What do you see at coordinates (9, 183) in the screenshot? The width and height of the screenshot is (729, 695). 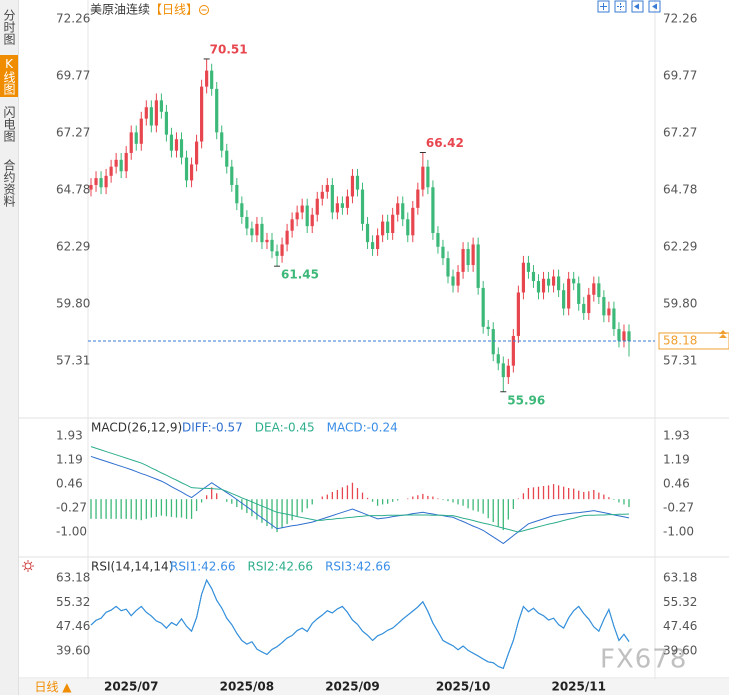 I see `tab: 合约资料` at bounding box center [9, 183].